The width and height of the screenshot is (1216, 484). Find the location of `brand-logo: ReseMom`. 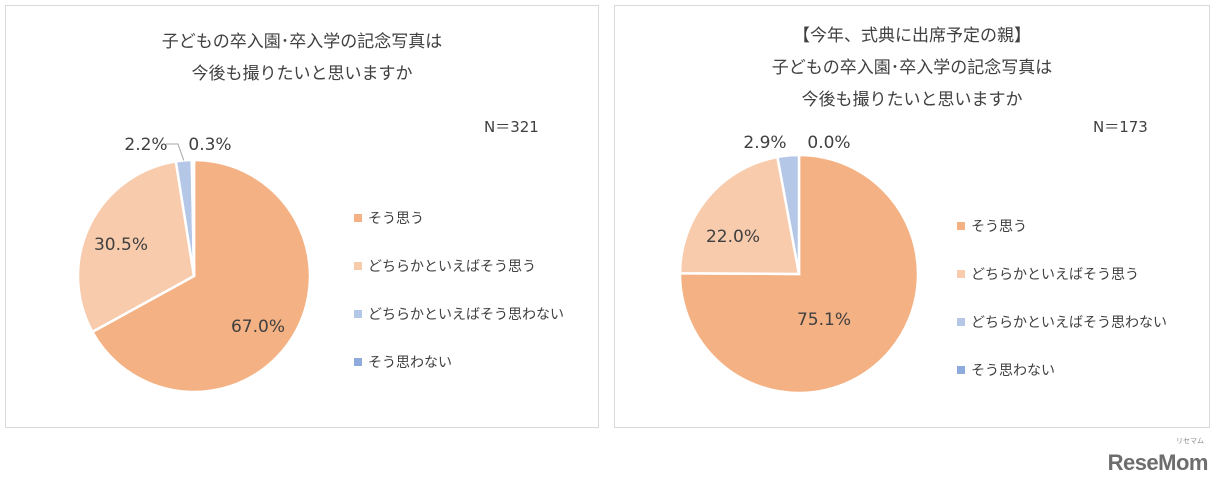

brand-logo: ReseMom is located at coordinates (1158, 462).